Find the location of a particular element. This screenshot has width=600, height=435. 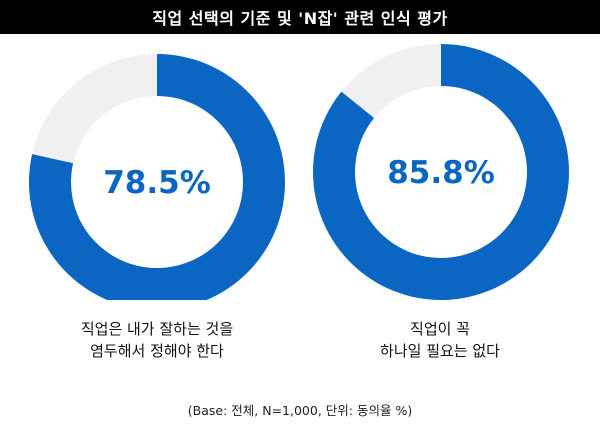

donut-2-value-label: 85.8% is located at coordinates (441, 173).